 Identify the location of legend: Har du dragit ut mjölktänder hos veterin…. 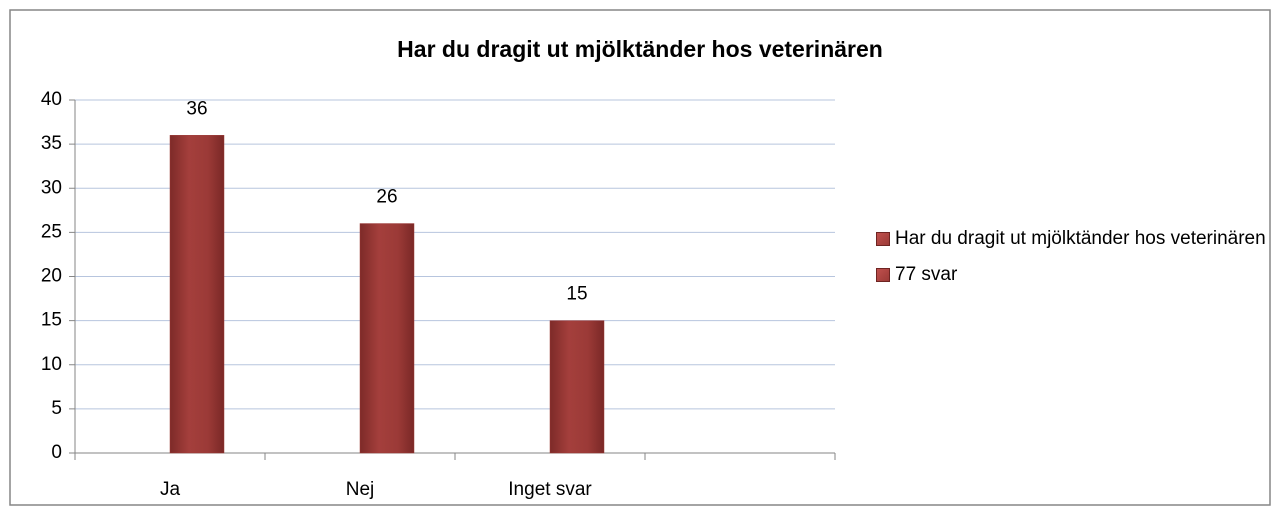
(1071, 258).